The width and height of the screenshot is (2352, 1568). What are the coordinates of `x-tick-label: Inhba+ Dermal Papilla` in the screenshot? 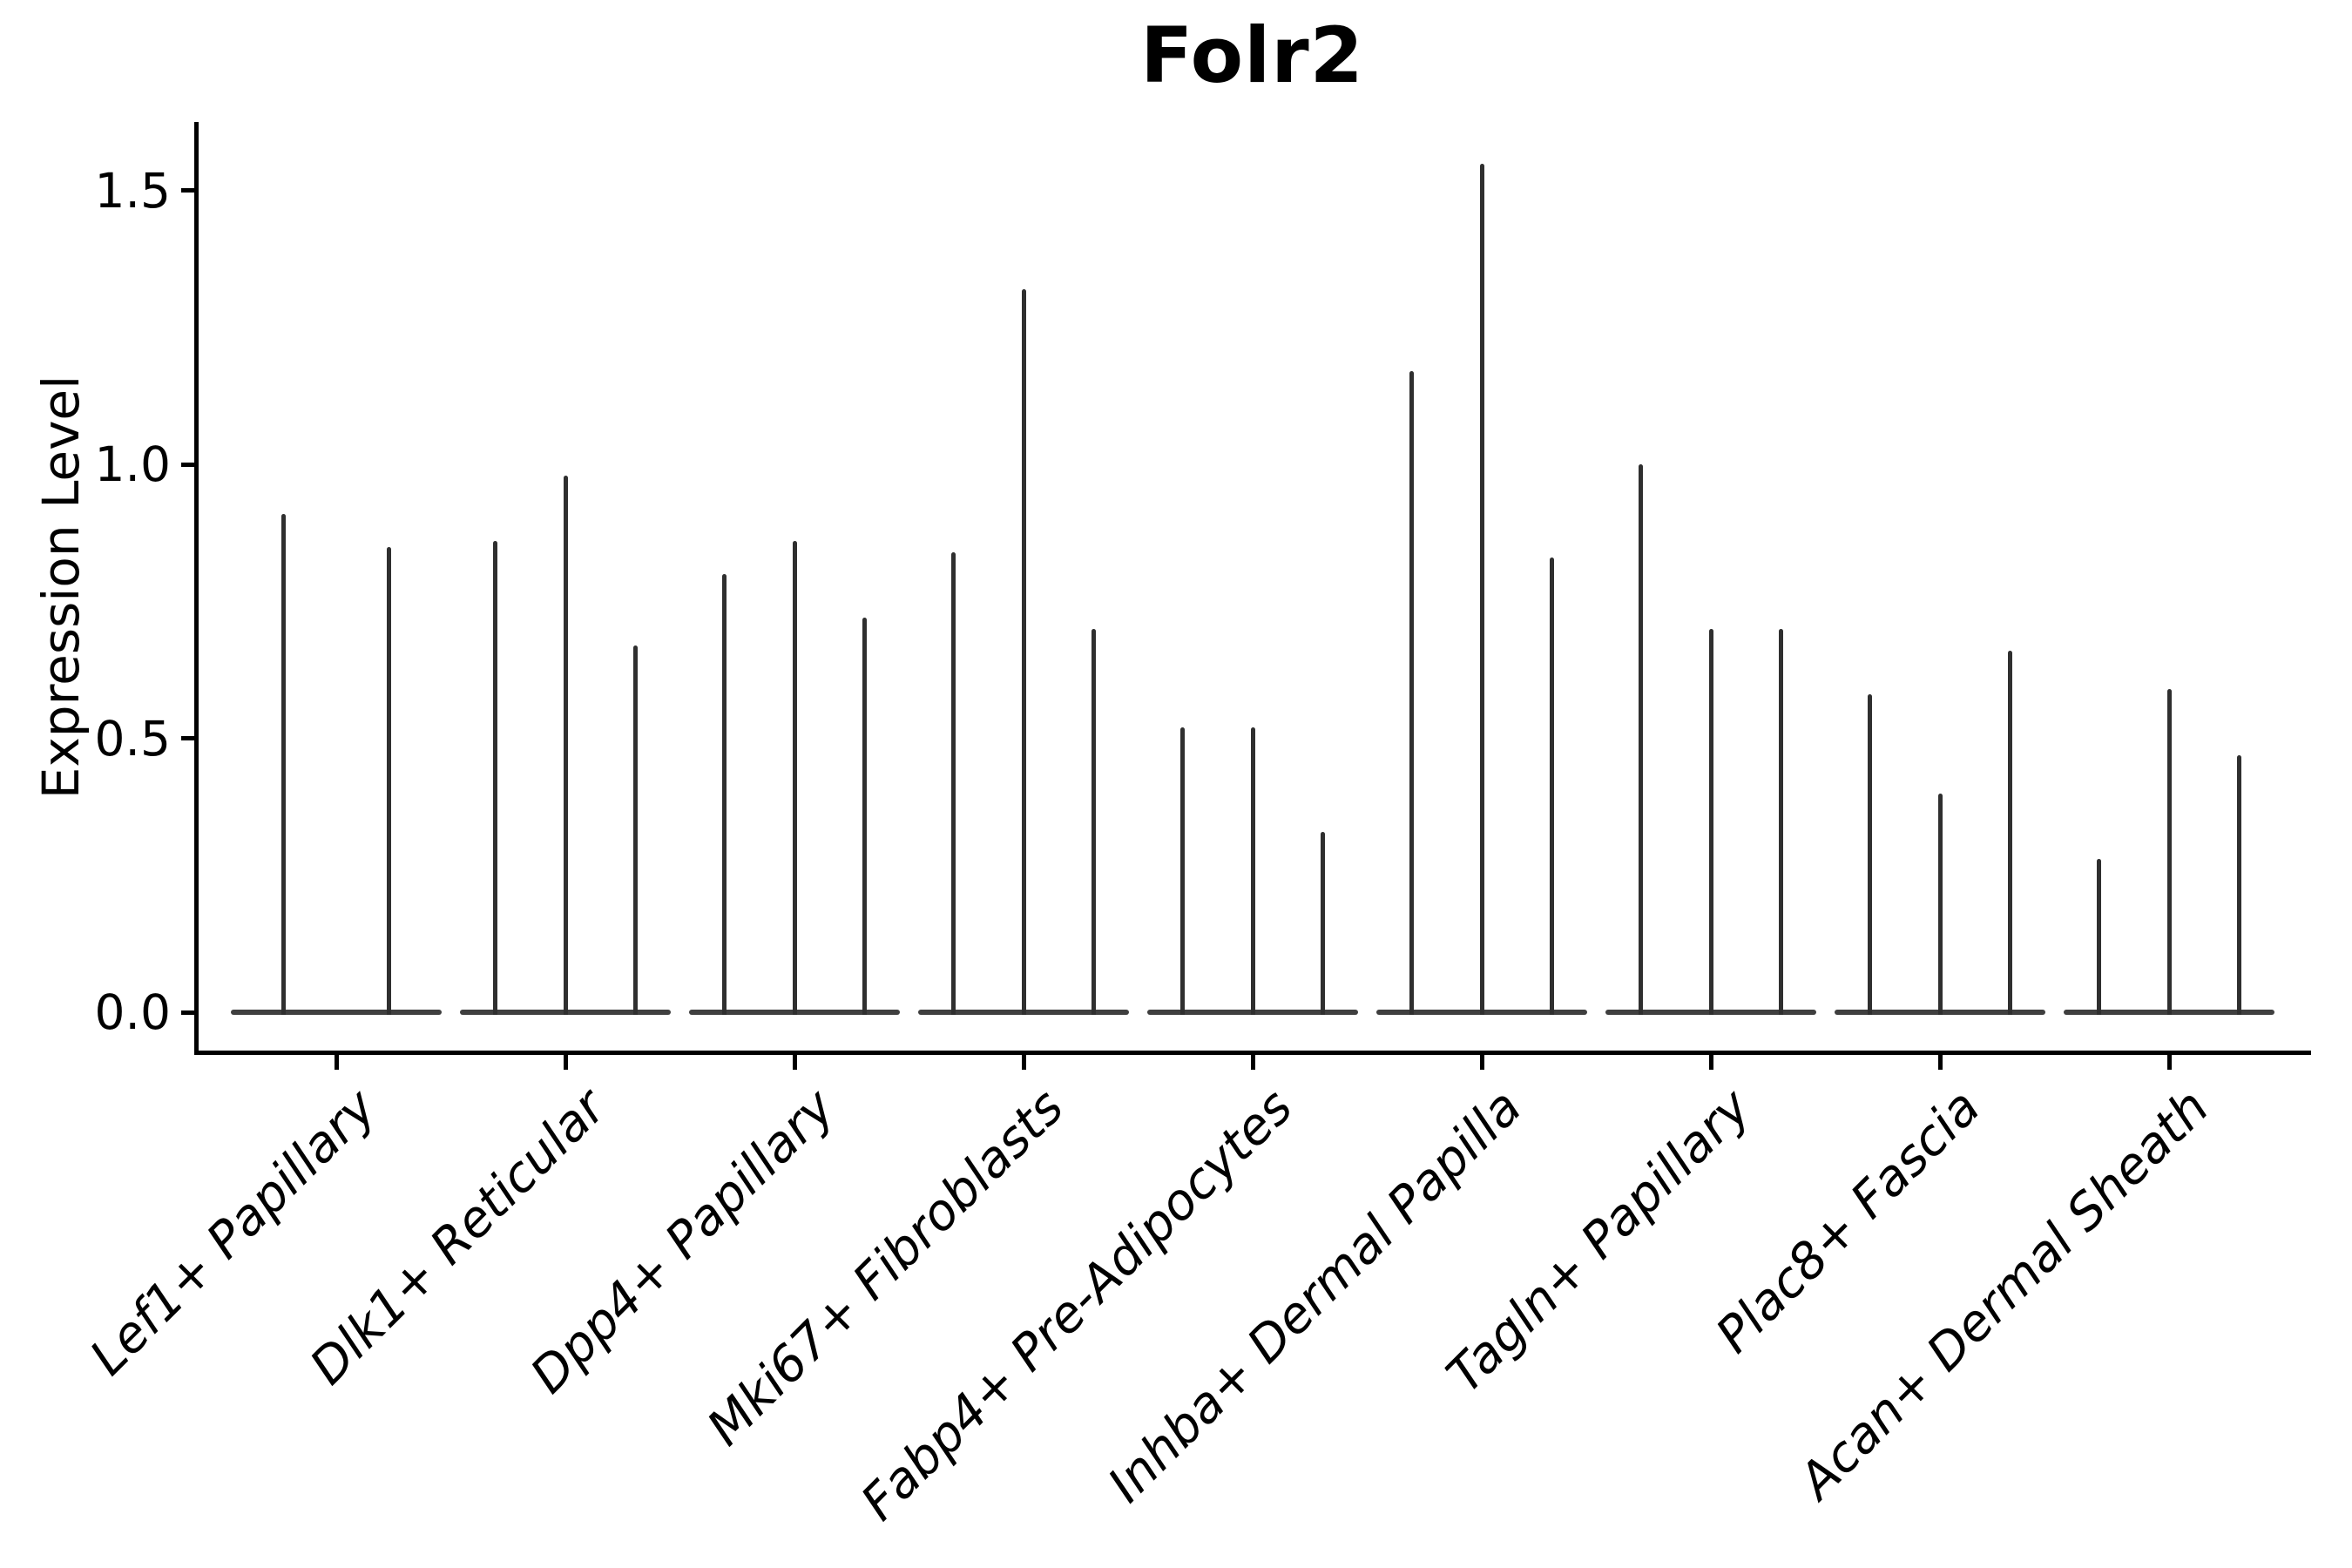 It's located at (1315, 1296).